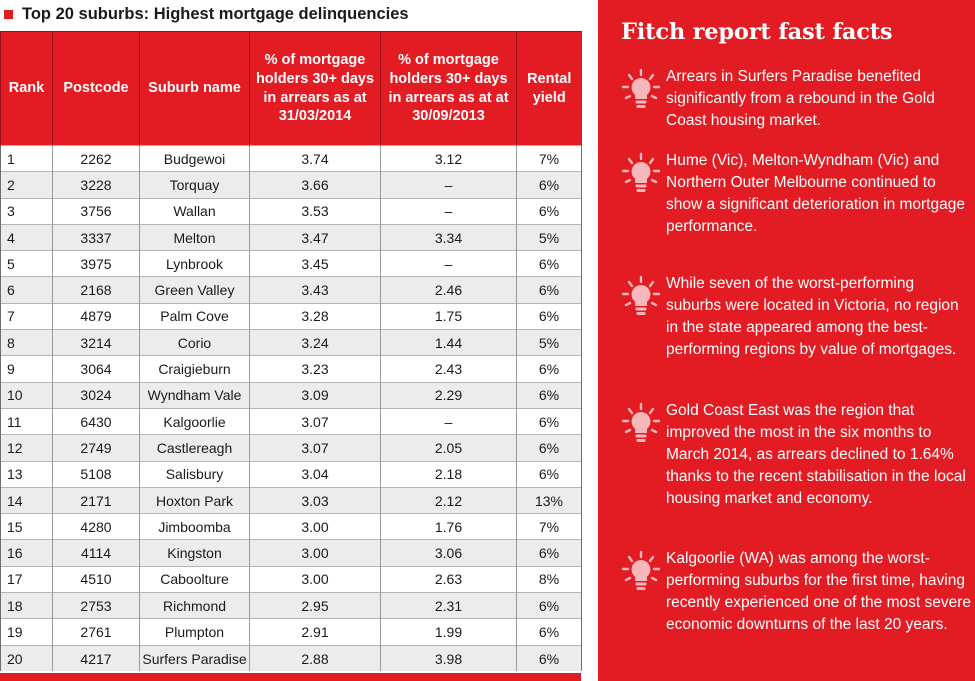 The width and height of the screenshot is (975, 681). What do you see at coordinates (448, 290) in the screenshot?
I see `cell-pct-2013: 2.46` at bounding box center [448, 290].